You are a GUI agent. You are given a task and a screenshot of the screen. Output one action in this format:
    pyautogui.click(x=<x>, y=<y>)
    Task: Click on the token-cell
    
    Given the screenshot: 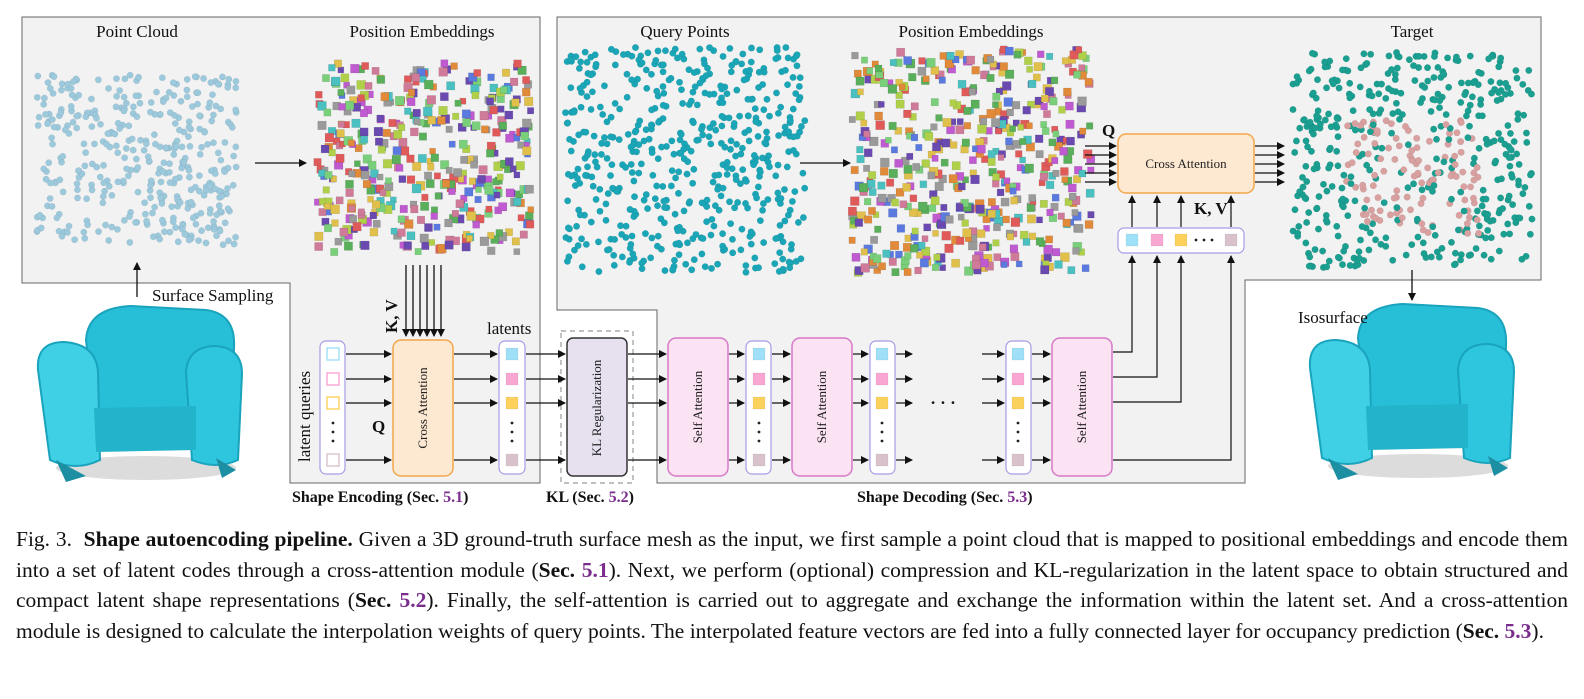 What is the action you would take?
    pyautogui.click(x=1018, y=379)
    